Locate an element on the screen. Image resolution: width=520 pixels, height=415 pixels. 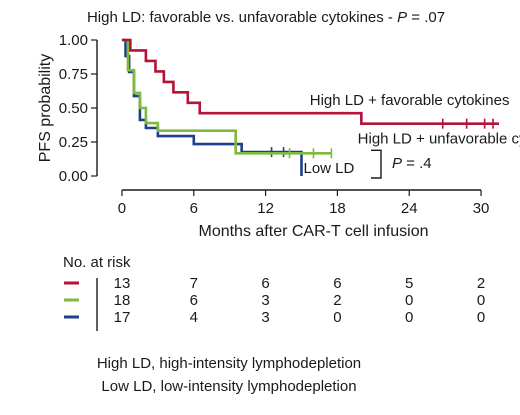
y-tick-label: 0.00 is located at coordinates (73, 176).